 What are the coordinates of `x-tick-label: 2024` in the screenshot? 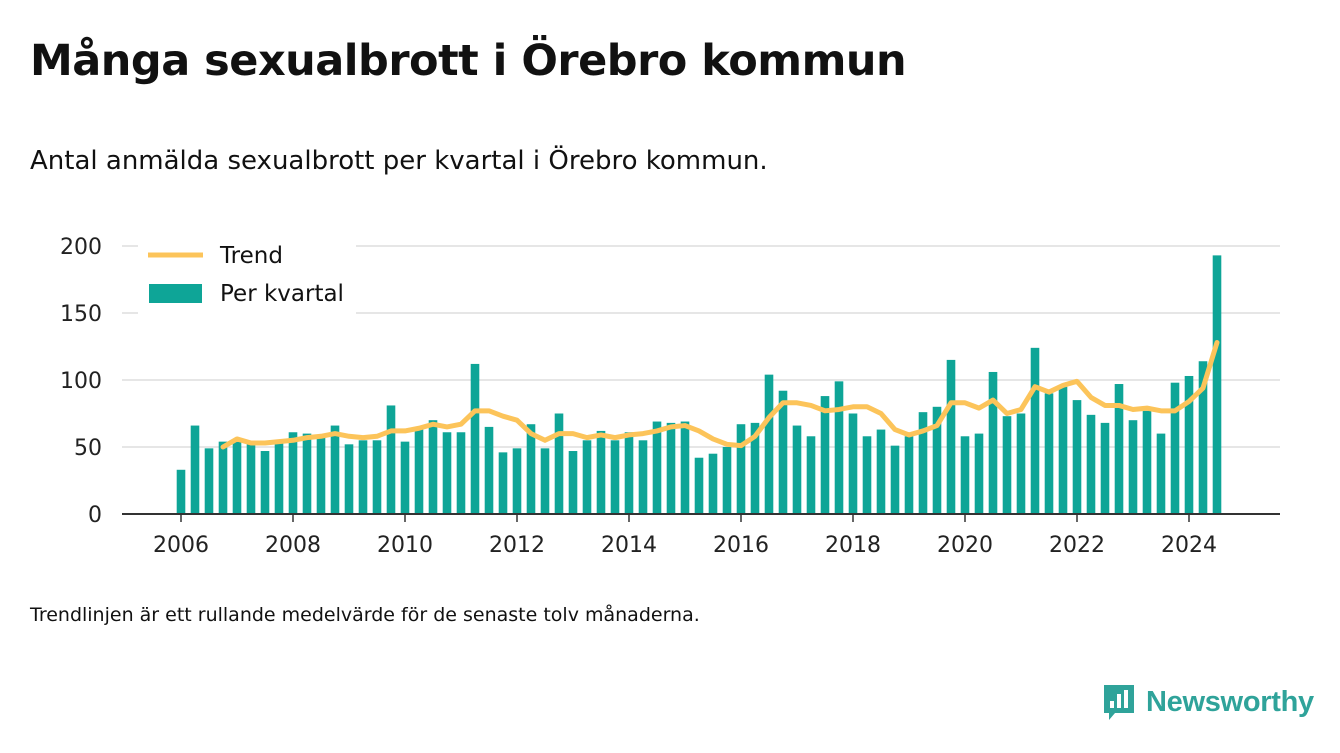 It's located at (1189, 545).